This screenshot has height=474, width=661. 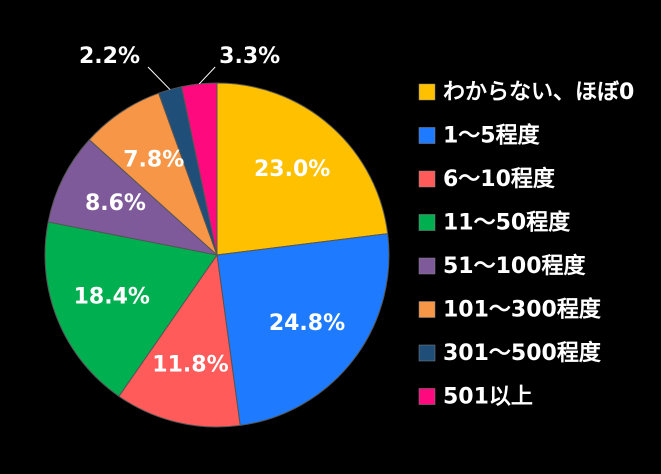 What do you see at coordinates (488, 397) in the screenshot?
I see `legend-label: 501以上` at bounding box center [488, 397].